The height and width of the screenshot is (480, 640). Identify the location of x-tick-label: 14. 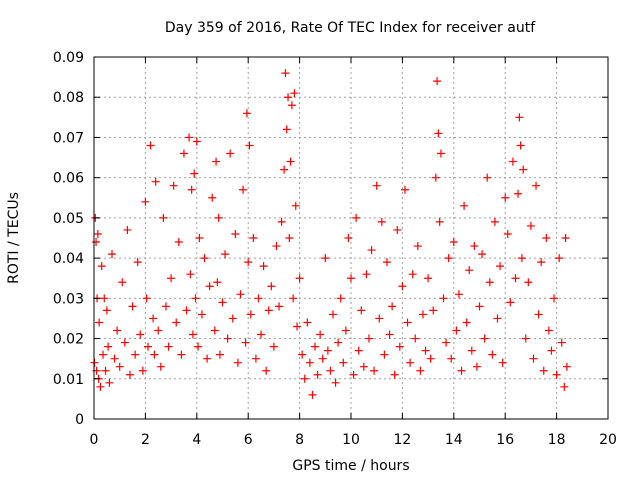
(454, 440).